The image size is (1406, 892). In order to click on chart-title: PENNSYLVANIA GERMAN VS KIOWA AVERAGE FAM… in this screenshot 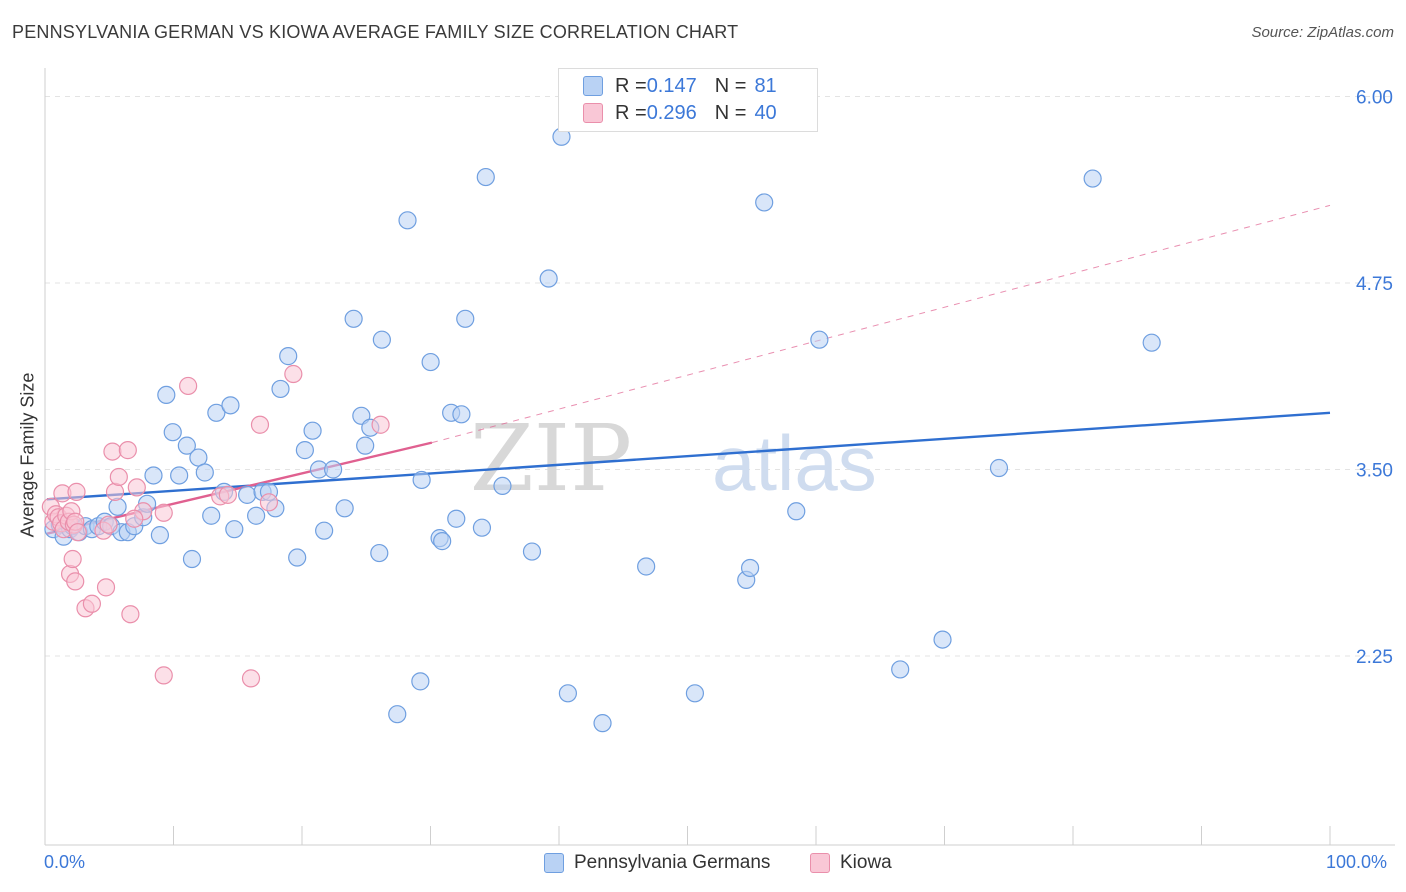, I will do `click(375, 32)`.